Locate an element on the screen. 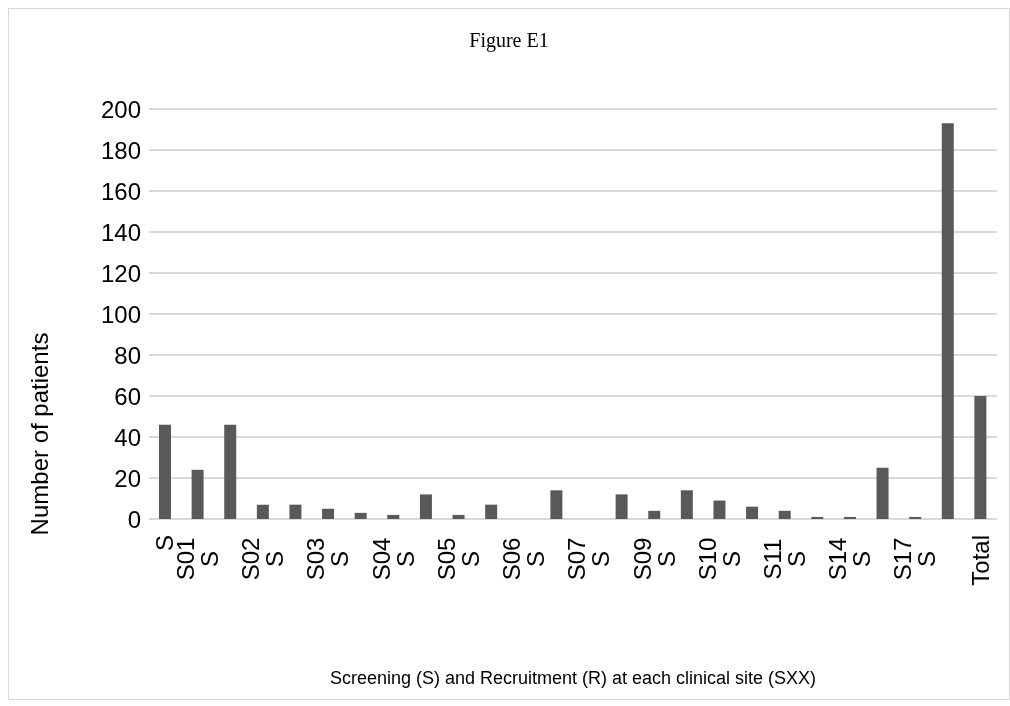  x-tick-label: S11 S is located at coordinates (784, 559).